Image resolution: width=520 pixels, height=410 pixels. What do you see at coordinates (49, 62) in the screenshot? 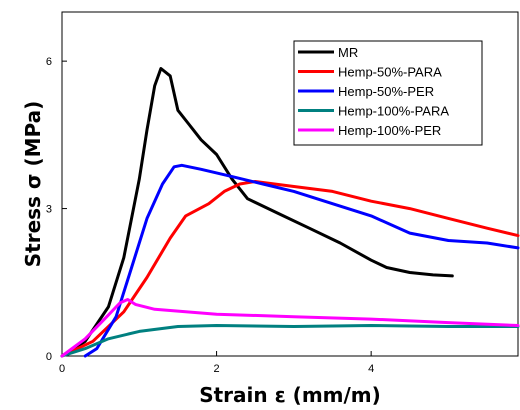
I see `y-tick-label: 6` at bounding box center [49, 62].